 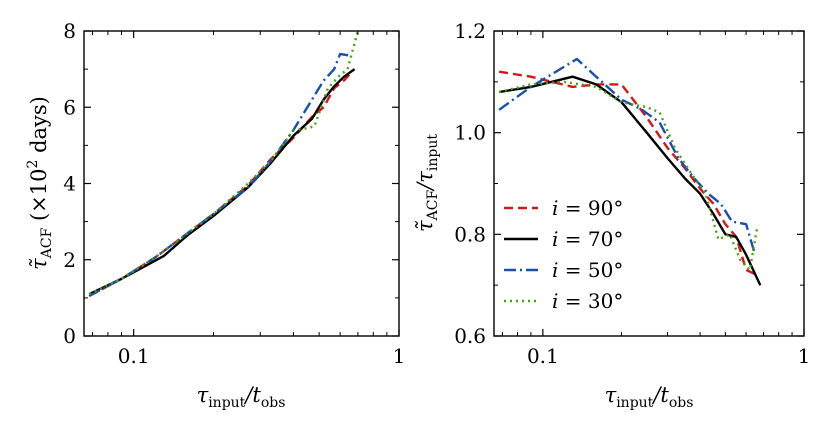 What do you see at coordinates (69, 336) in the screenshot?
I see `left-y-tick-label: 0` at bounding box center [69, 336].